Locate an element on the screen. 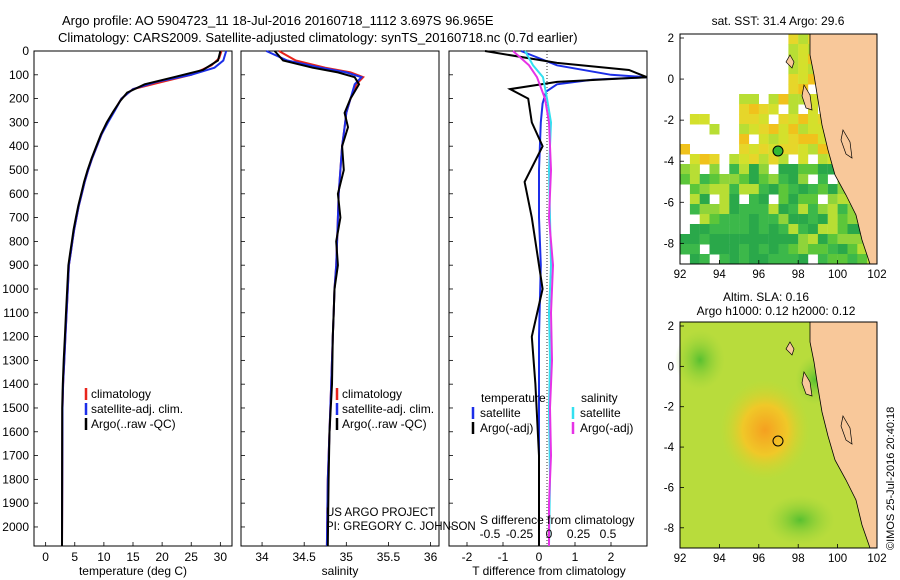  depth-tick-label: 1900 is located at coordinates (15, 503).